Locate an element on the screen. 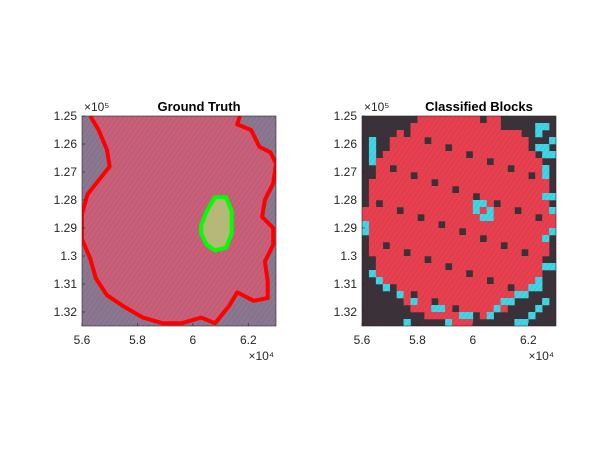  tumor-texture is located at coordinates (179, 220).